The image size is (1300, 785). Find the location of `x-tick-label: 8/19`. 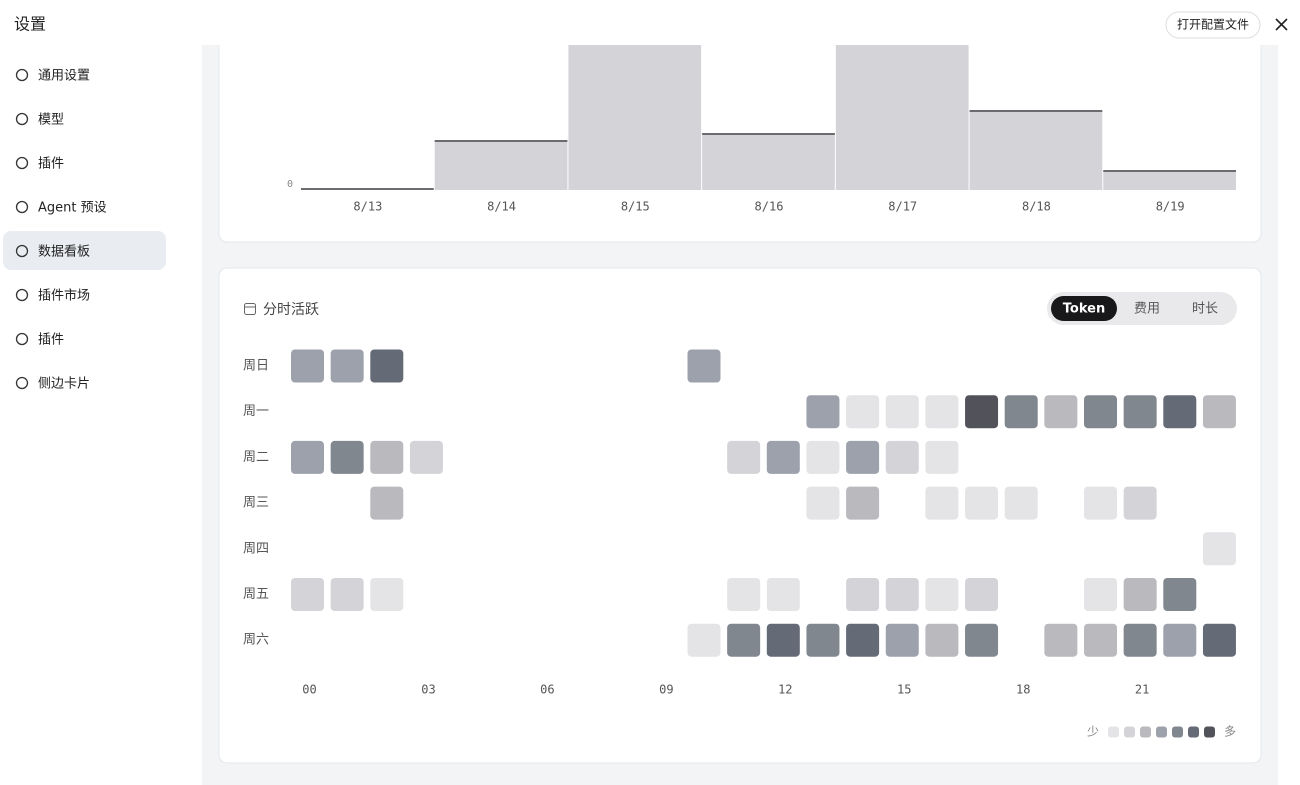

x-tick-label: 8/19 is located at coordinates (1170, 207).